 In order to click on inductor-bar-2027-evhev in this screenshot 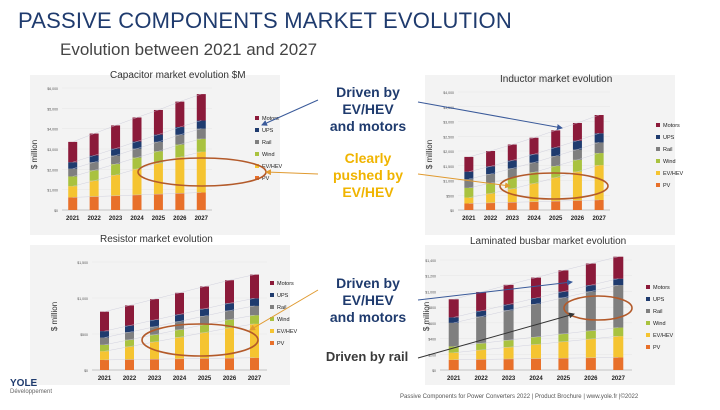, I will do `click(599, 182)`.